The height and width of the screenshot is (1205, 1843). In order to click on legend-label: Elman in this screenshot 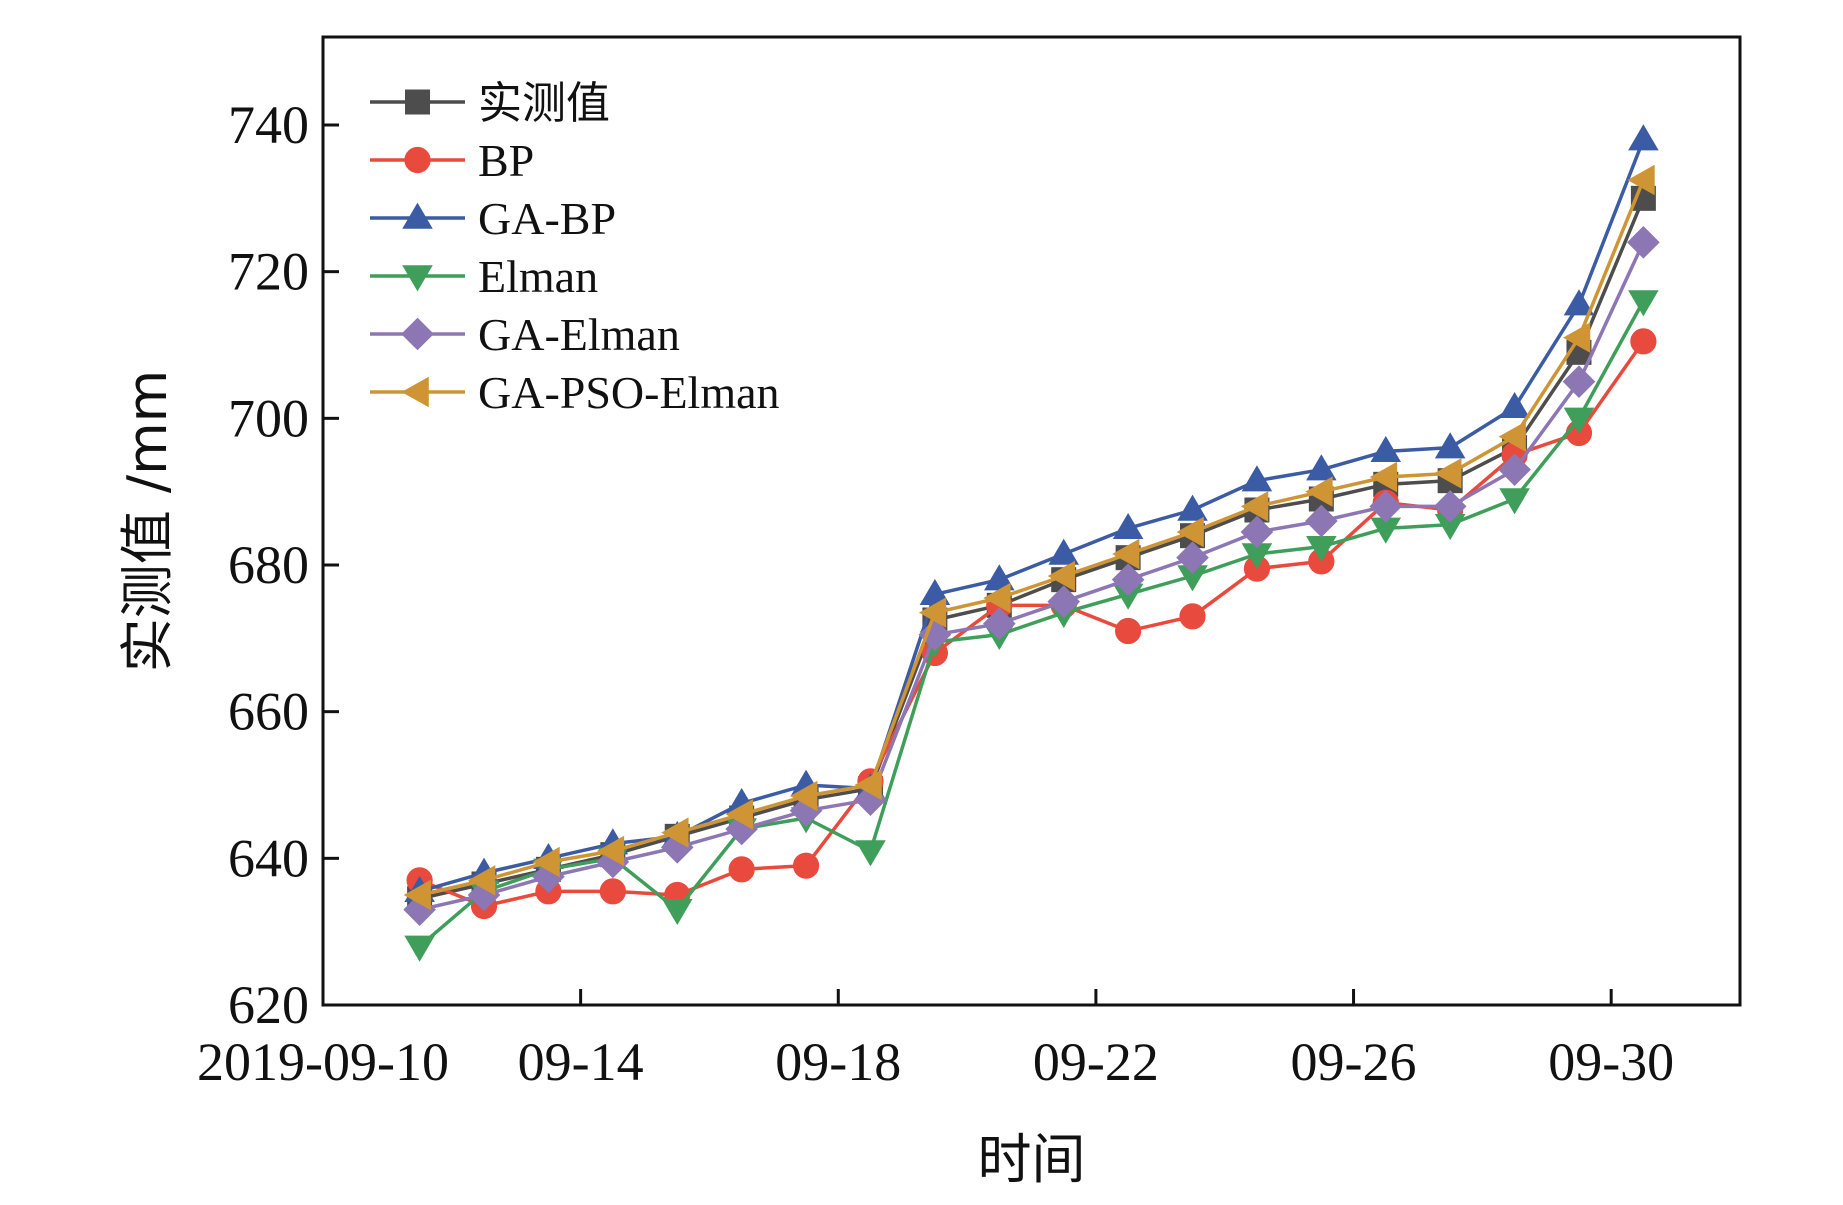, I will do `click(538, 276)`.